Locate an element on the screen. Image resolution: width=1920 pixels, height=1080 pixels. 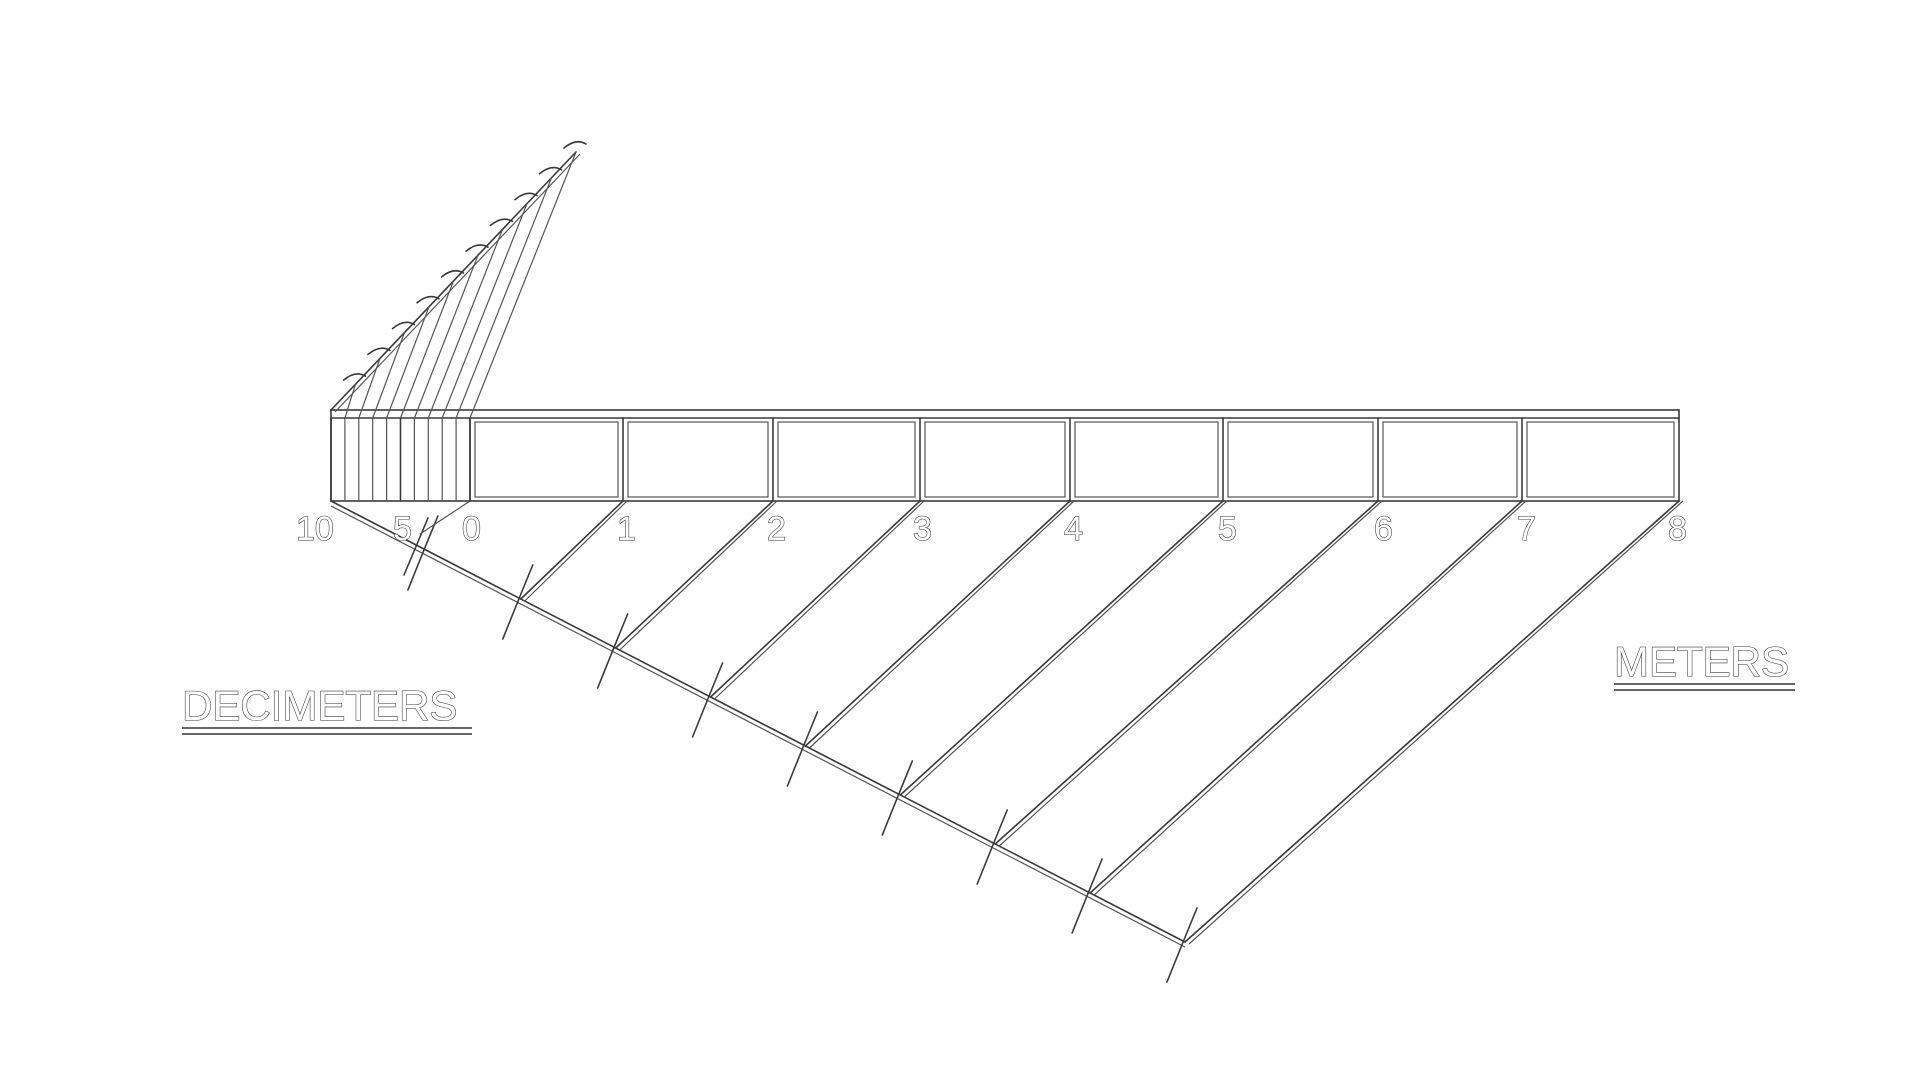
decimeter-tick-slash is located at coordinates (416, 546).